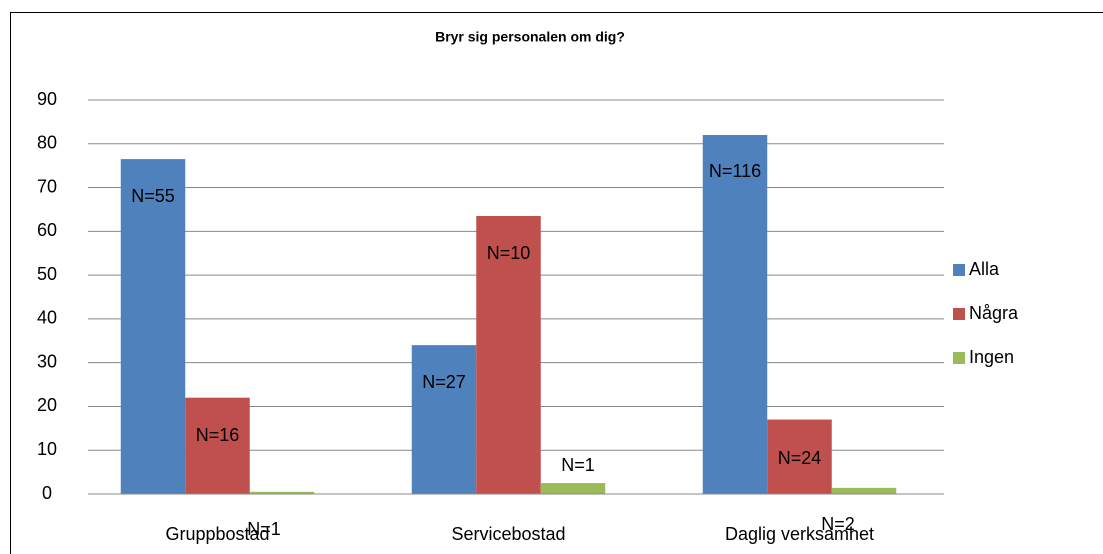  Describe the element at coordinates (47, 318) in the screenshot. I see `y-tick-label: 40` at that location.